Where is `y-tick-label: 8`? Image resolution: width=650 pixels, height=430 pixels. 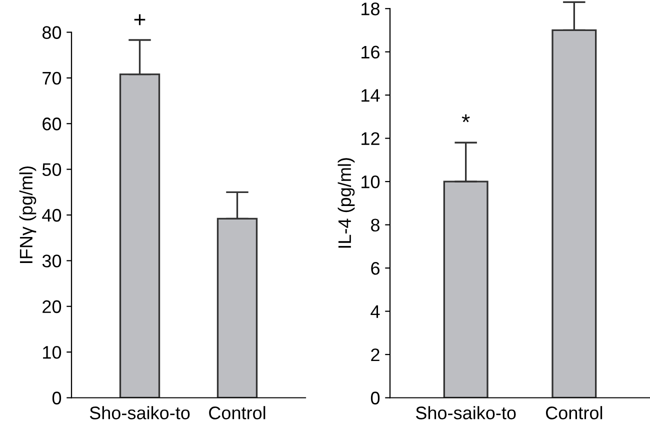 y-tick-label: 8 is located at coordinates (375, 225).